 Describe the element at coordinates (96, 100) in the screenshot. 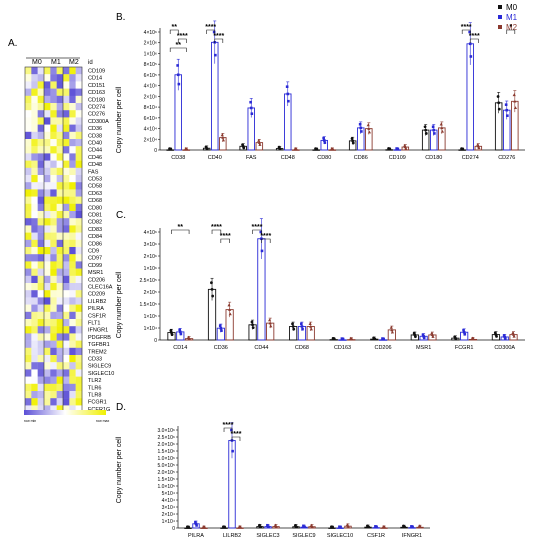

I see `heatmap-gene-label: CD180` at that location.